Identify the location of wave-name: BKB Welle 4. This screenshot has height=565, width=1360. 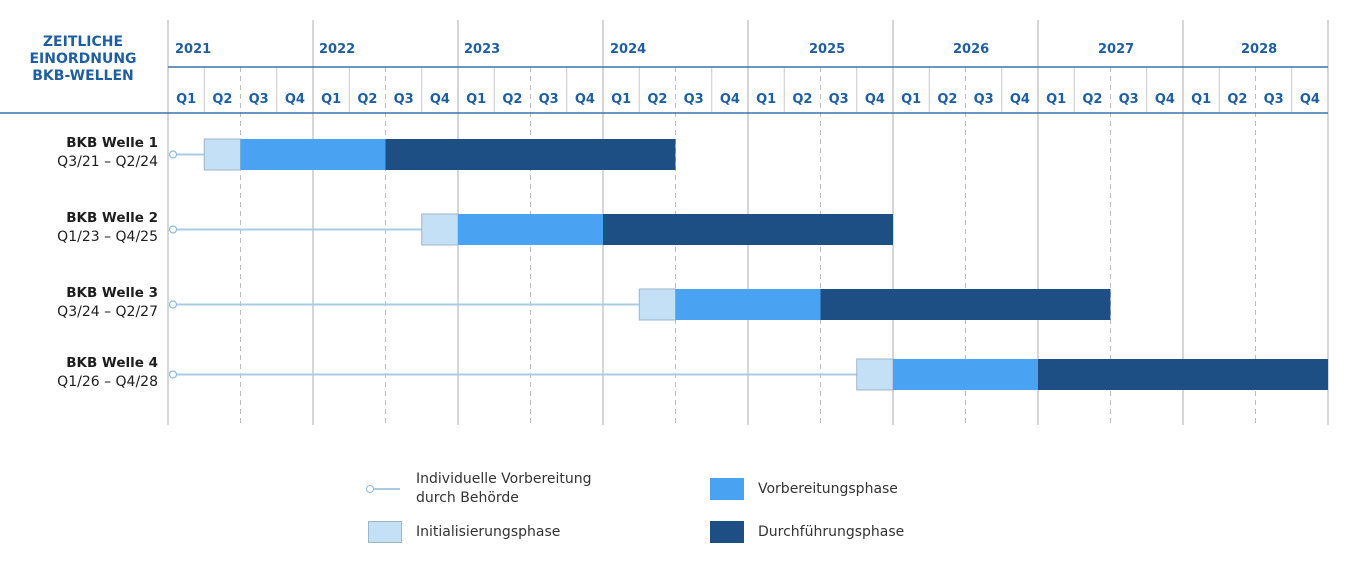
(112, 363).